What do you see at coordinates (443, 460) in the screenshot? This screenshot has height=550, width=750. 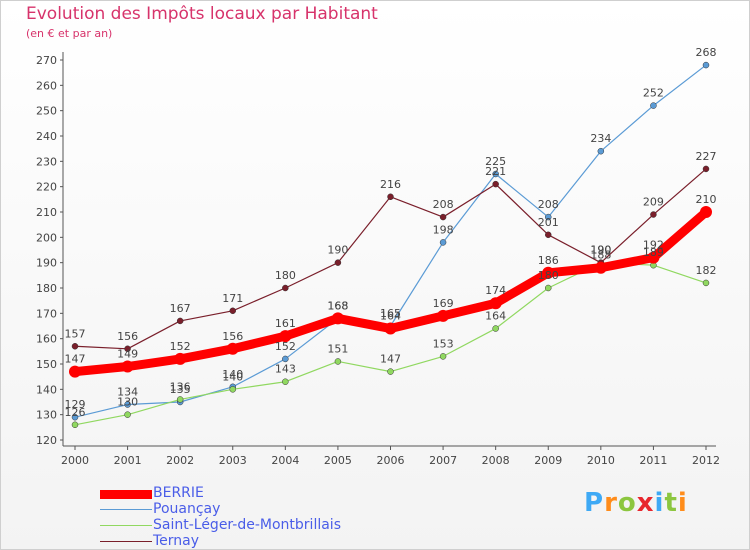 I see `x-tick-label: 2007` at bounding box center [443, 460].